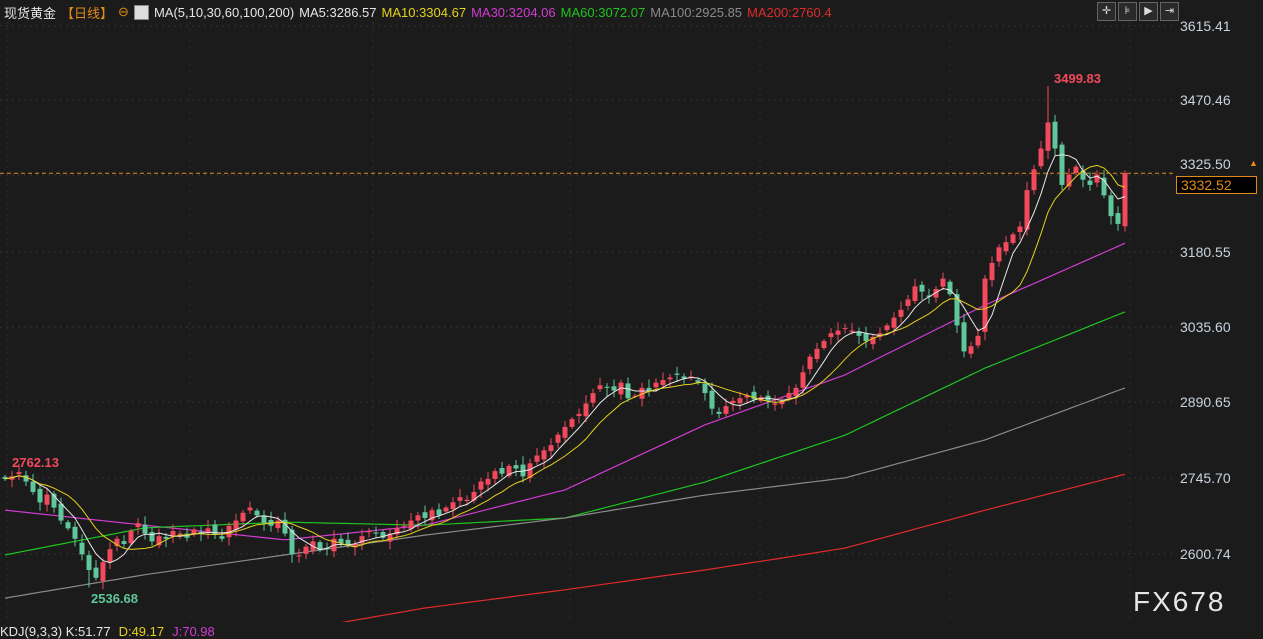  What do you see at coordinates (1205, 478) in the screenshot?
I see `axis-tick: 2745.70` at bounding box center [1205, 478].